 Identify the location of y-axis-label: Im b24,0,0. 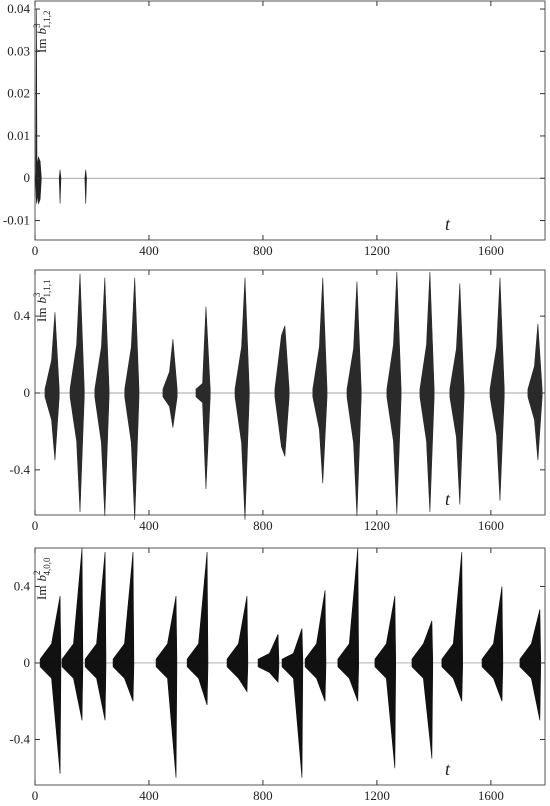
(42, 578).